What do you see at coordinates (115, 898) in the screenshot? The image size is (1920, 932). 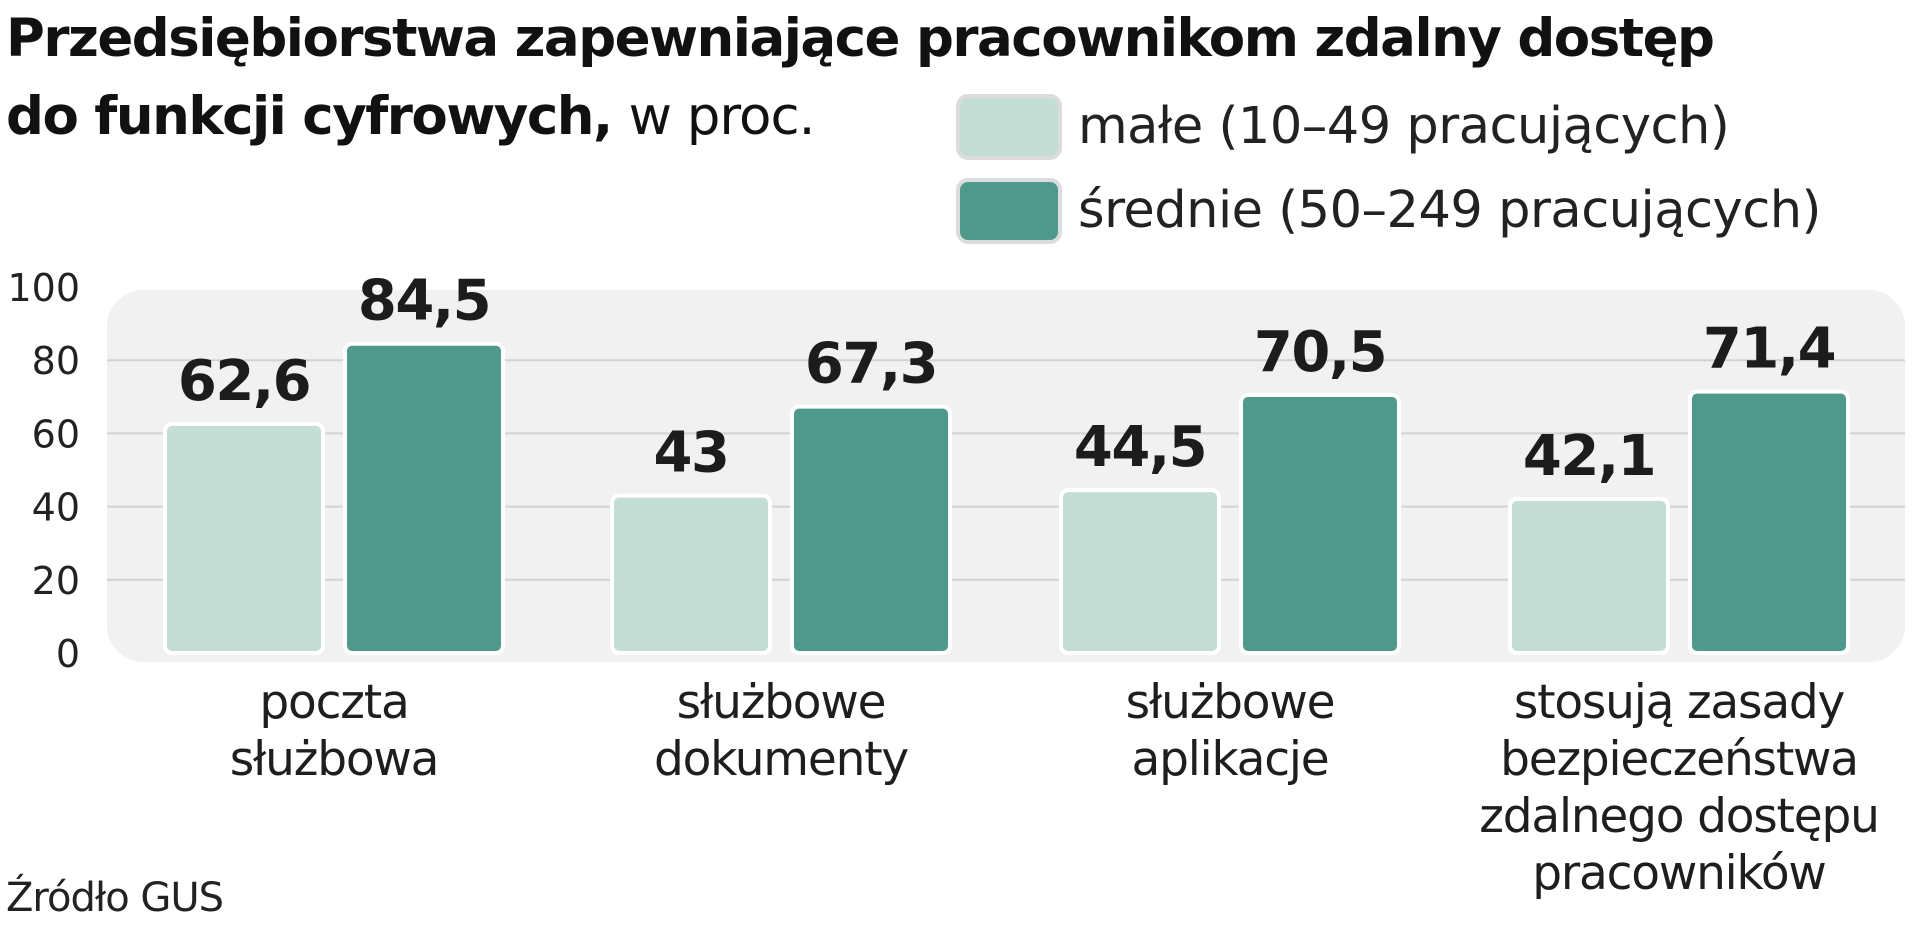 I see `source-note: Źródło GUS` at bounding box center [115, 898].